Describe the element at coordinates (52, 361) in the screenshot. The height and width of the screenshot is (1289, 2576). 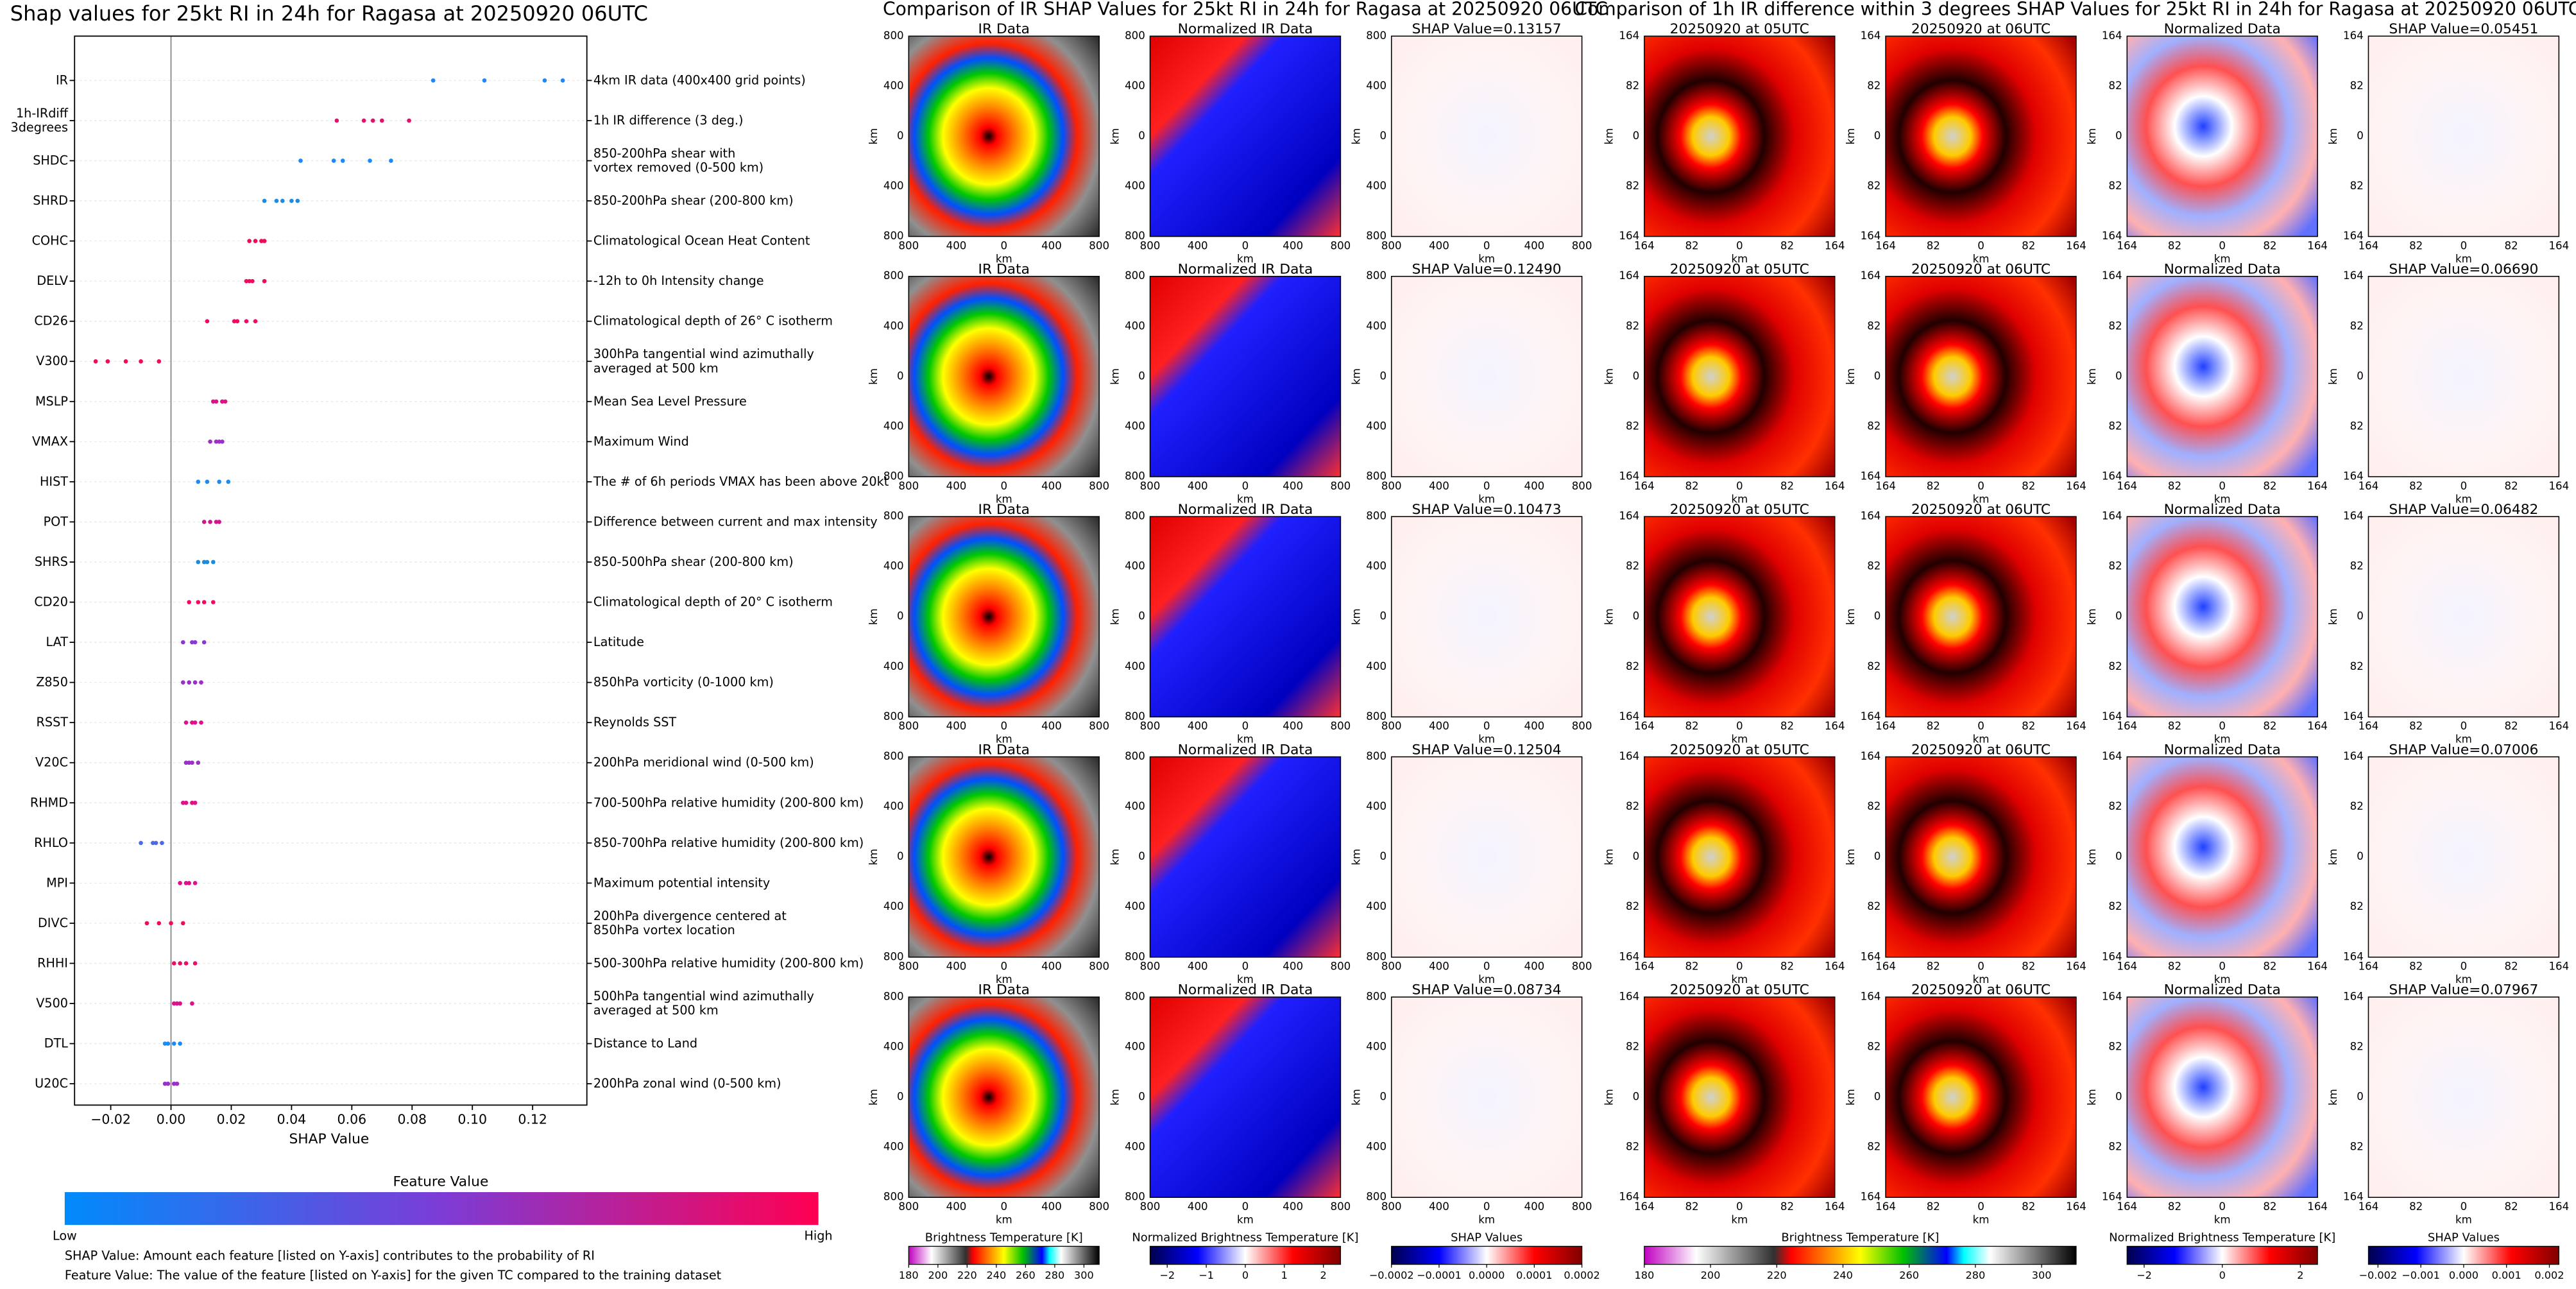
I see `feature-name: V300` at that location.